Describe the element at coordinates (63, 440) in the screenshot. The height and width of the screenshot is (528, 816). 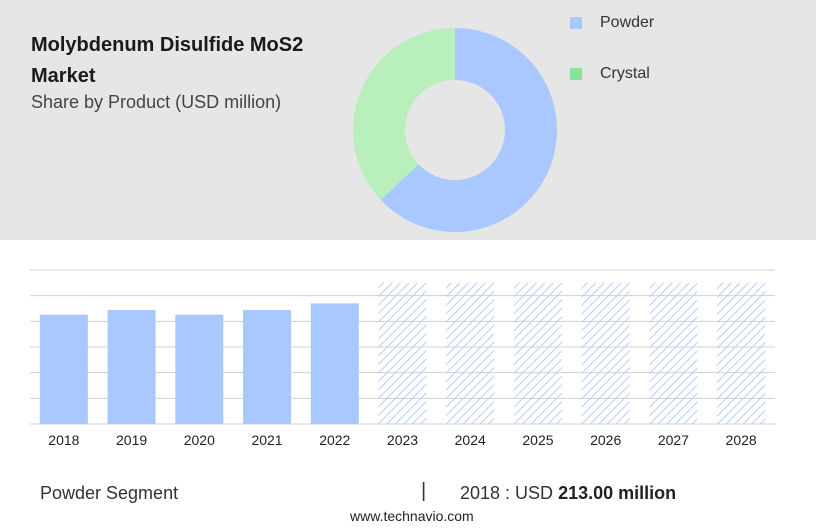
I see `x-tick-label-2018: 2018` at that location.